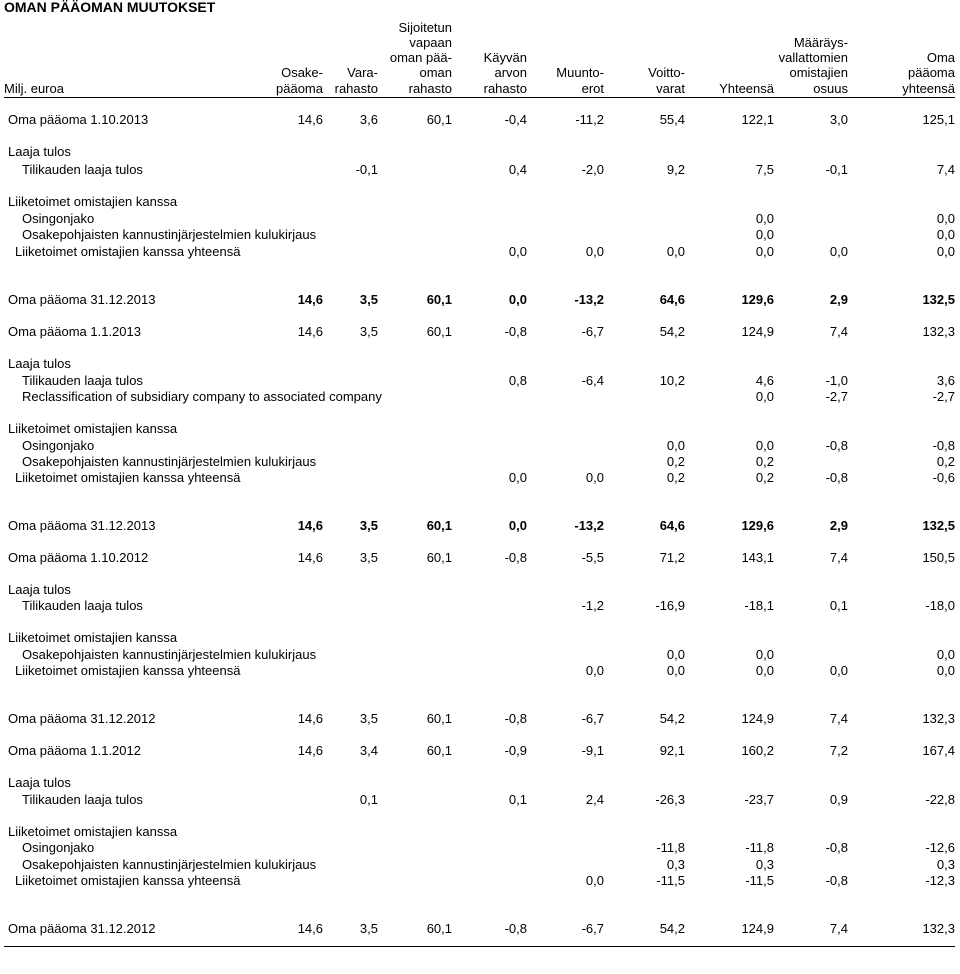 Image resolution: width=960 pixels, height=974 pixels. Describe the element at coordinates (505, 88) in the screenshot. I see `column-header-kayvan-line-2: rahasto` at that location.